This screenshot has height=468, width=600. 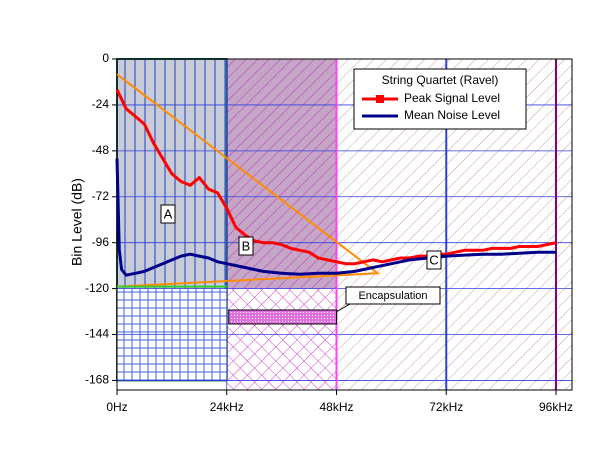 I want to click on region-label: C, so click(x=433, y=259).